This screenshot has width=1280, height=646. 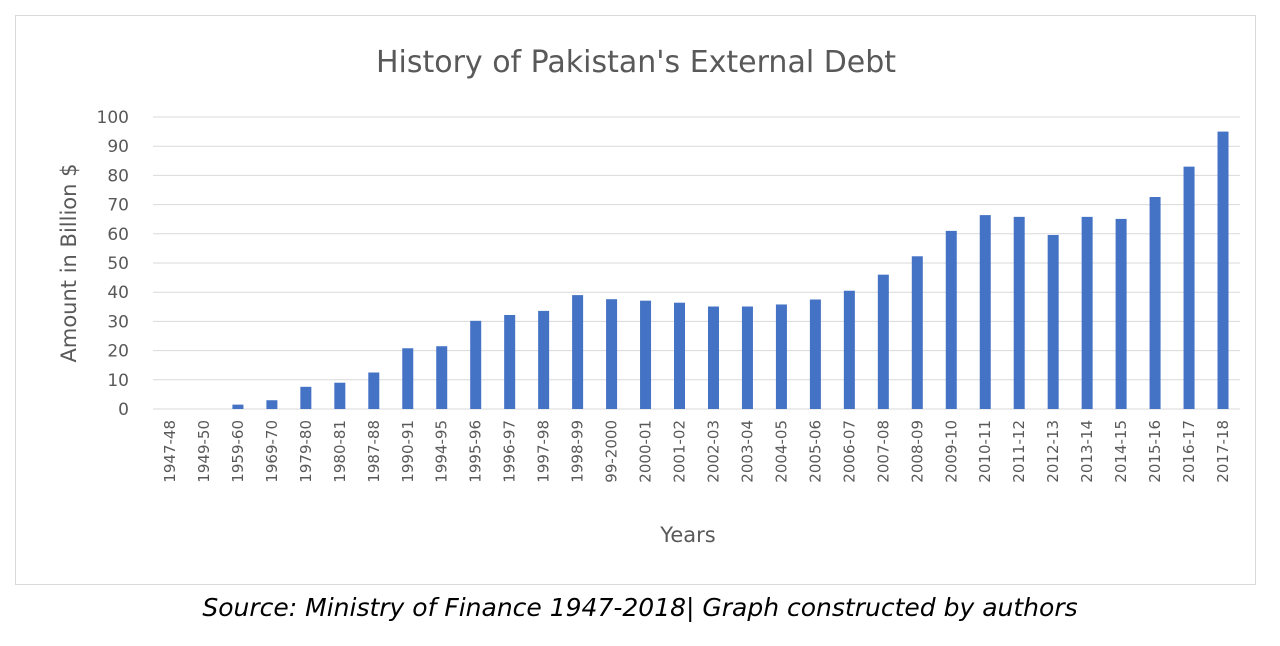 What do you see at coordinates (1121, 451) in the screenshot?
I see `x-tick-label: 2014-15` at bounding box center [1121, 451].